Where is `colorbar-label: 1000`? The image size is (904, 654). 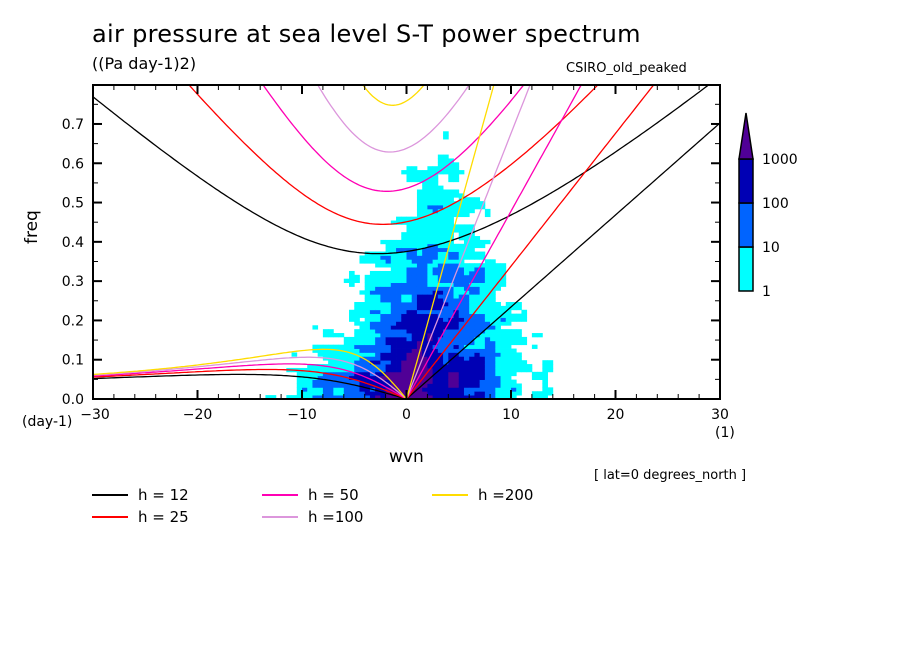 colorbar-label: 1000 is located at coordinates (780, 160).